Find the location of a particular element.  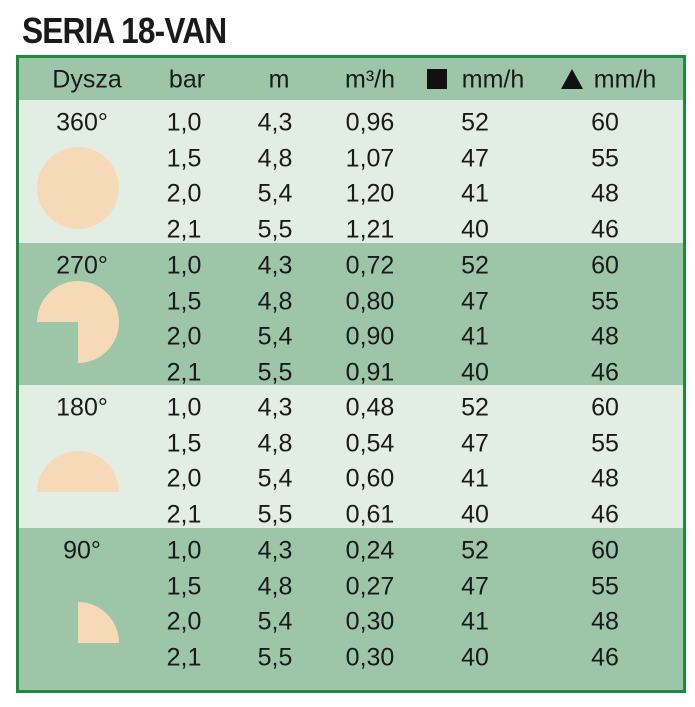

cell: 0,61 is located at coordinates (370, 514).